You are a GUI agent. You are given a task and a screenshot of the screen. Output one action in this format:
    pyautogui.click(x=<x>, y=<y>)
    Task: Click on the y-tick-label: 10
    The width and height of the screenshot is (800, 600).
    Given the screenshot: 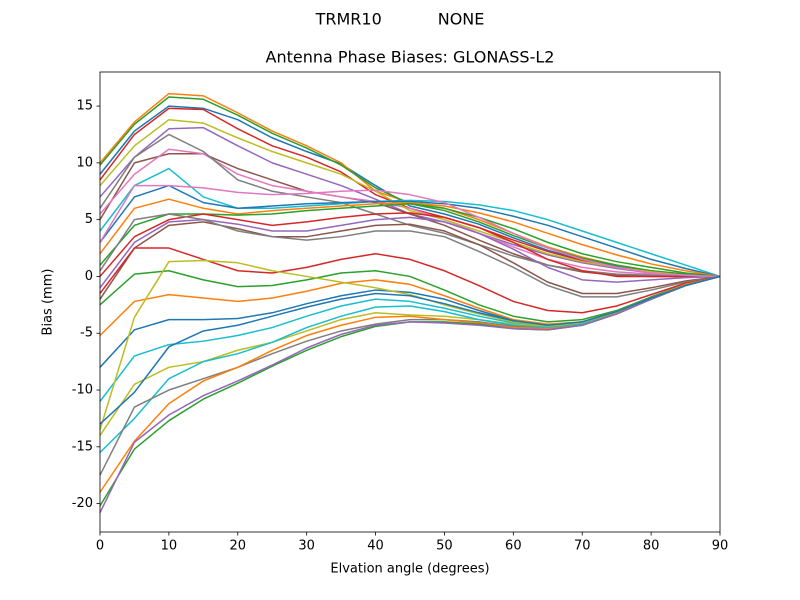 What is the action you would take?
    pyautogui.click(x=84, y=162)
    